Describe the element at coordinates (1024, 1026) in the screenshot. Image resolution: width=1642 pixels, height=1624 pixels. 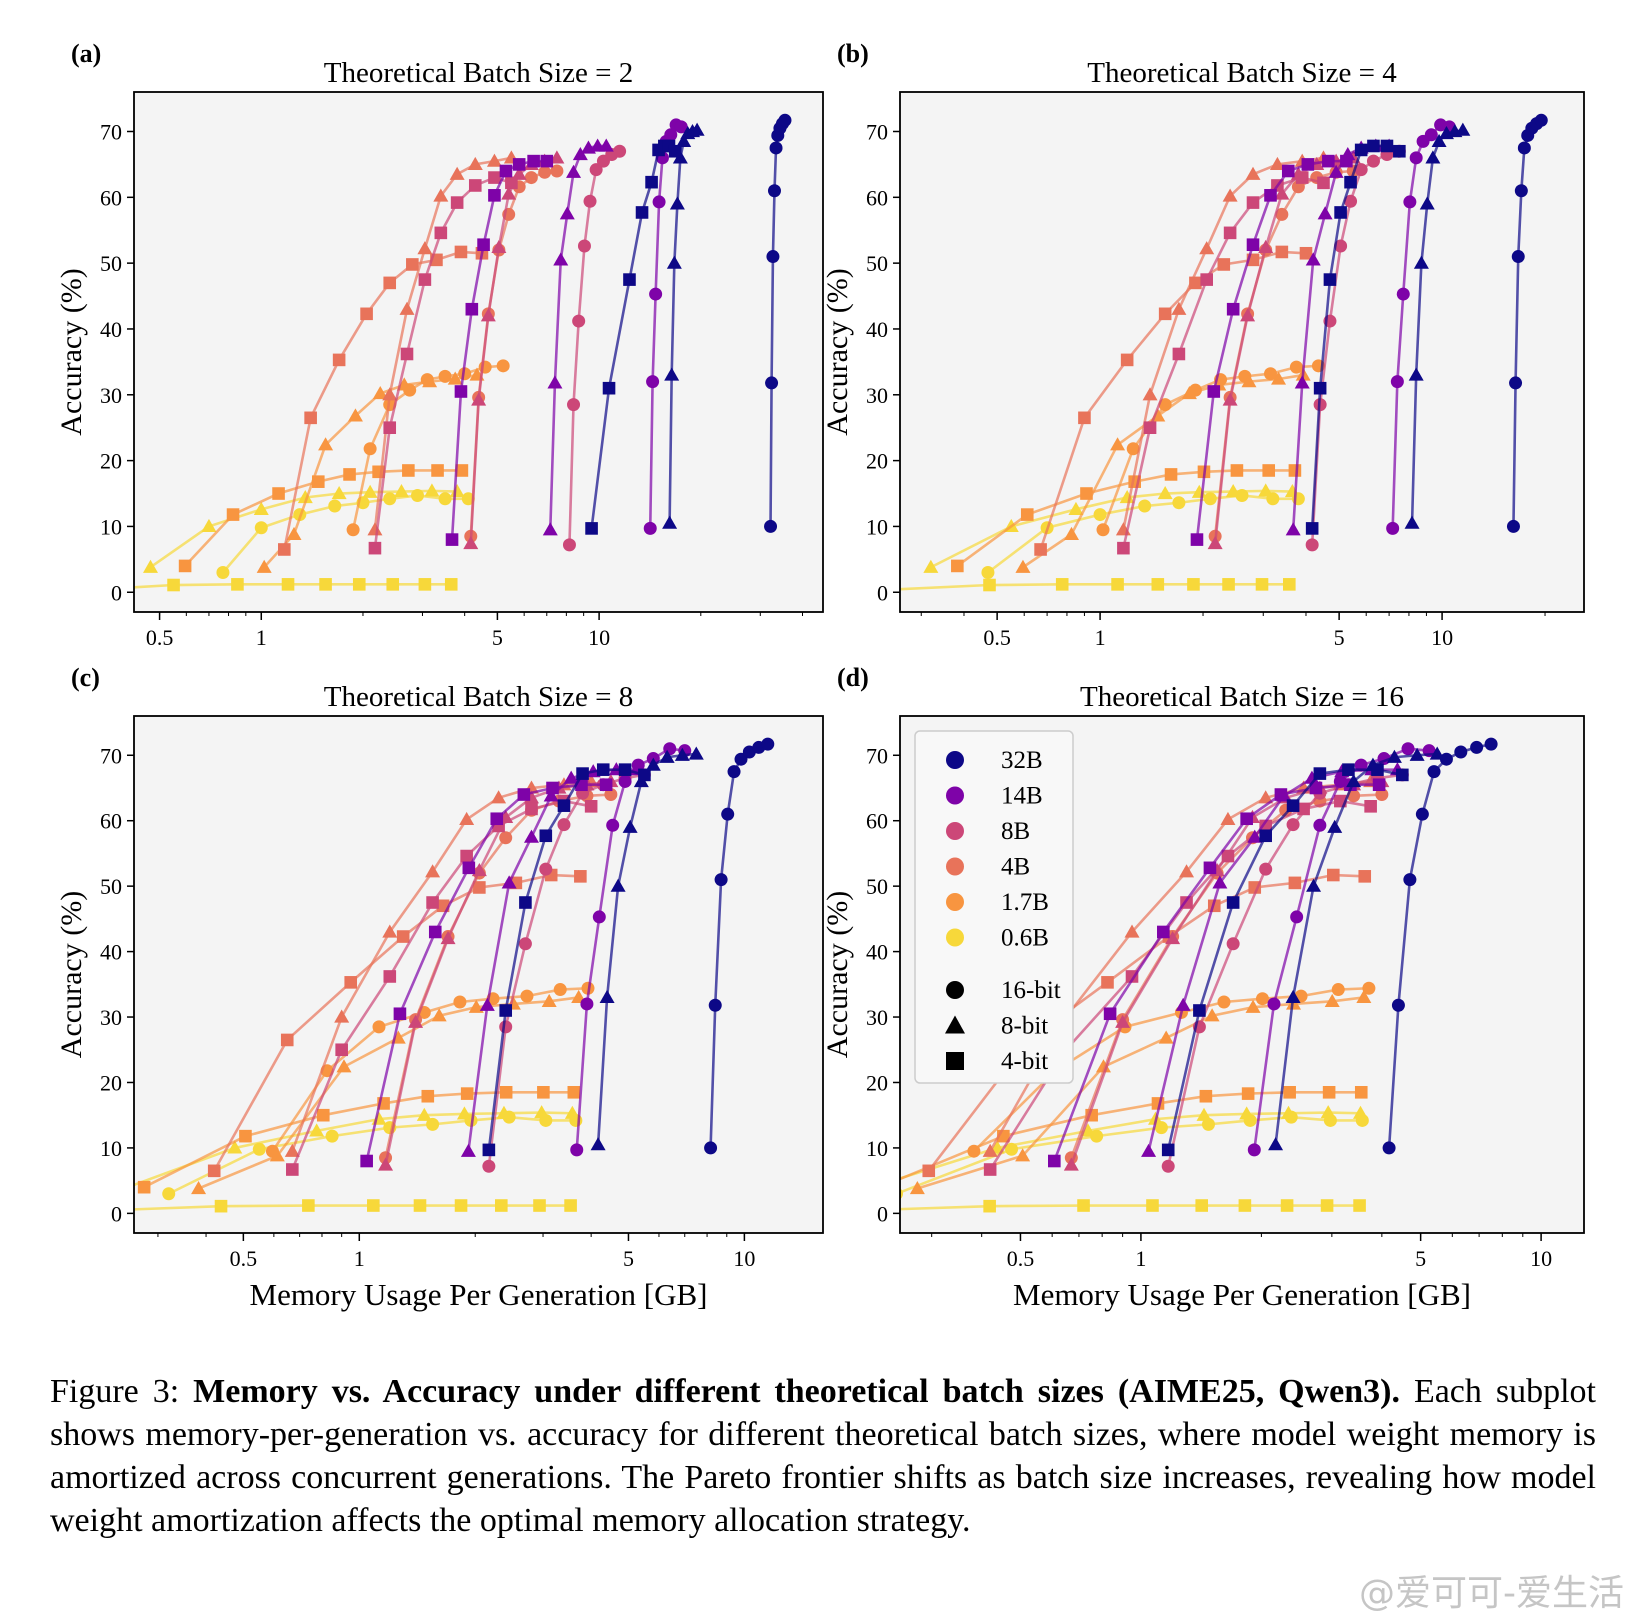
I see `legend-label-8-bit: 8-bit` at that location.